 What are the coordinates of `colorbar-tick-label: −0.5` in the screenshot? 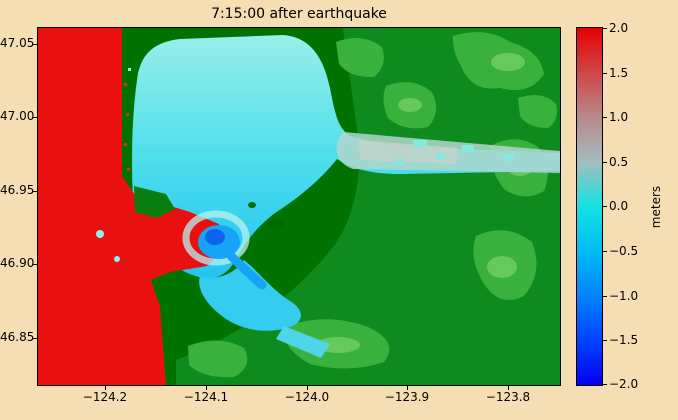 It's located at (624, 251).